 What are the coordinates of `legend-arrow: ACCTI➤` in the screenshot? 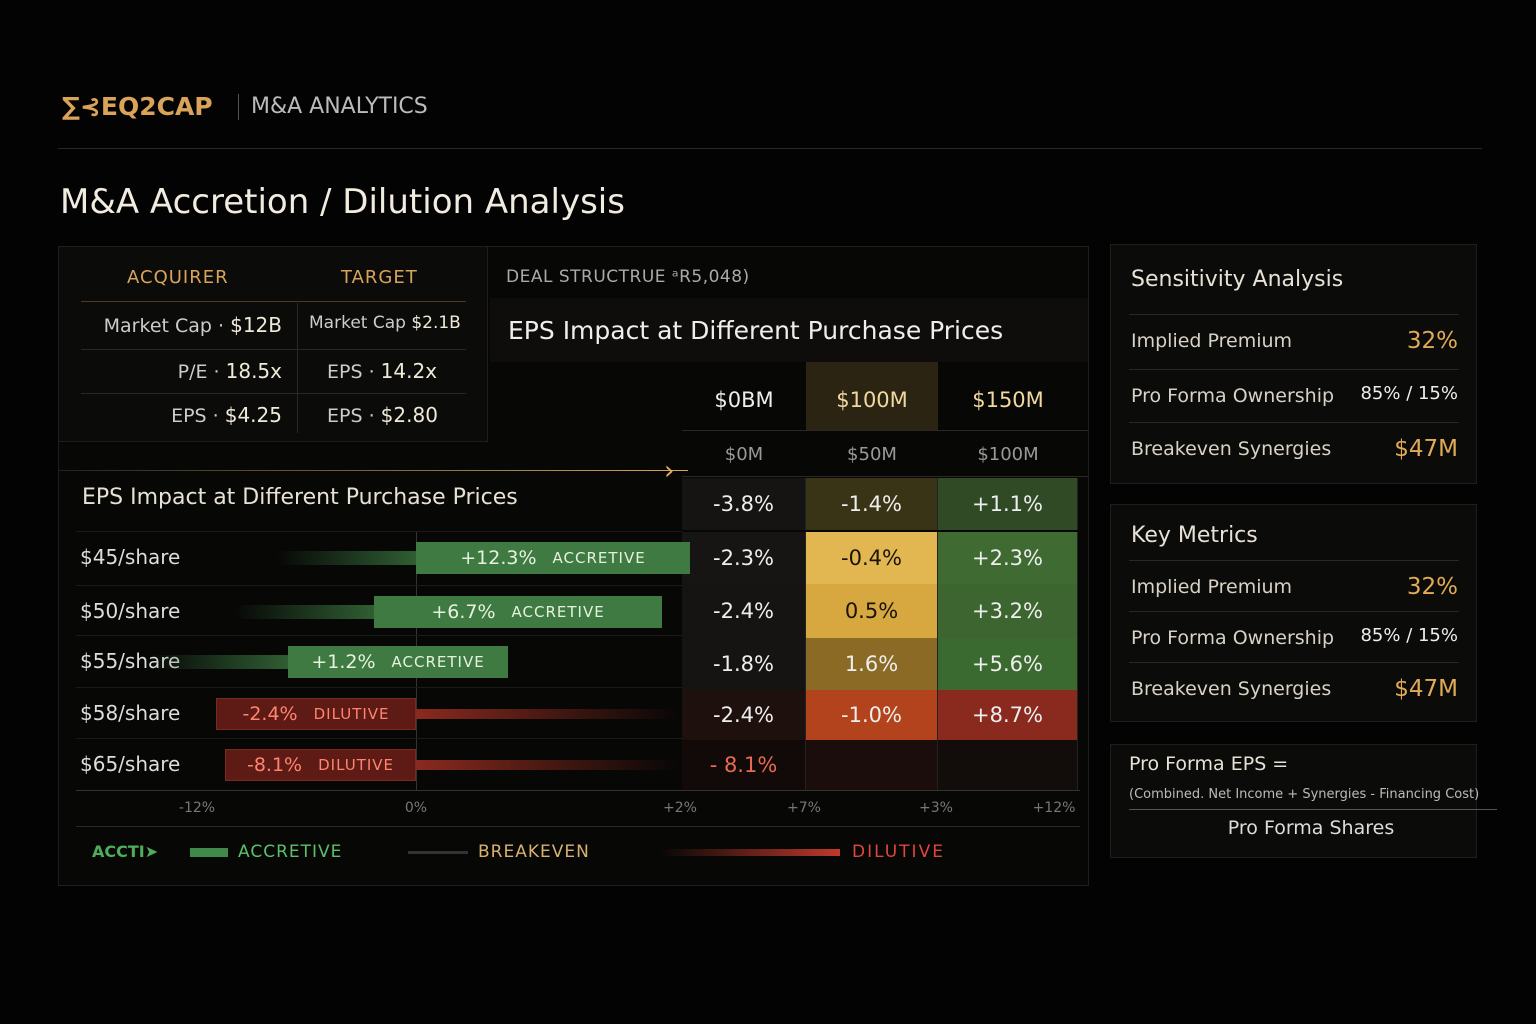 It's located at (125, 851).